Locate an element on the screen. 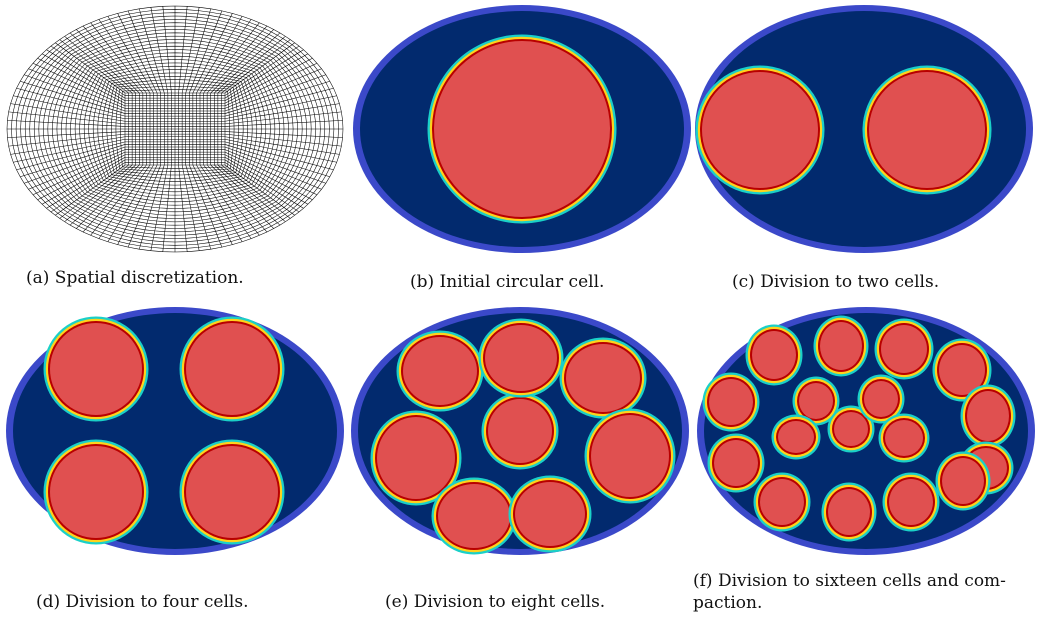 The height and width of the screenshot is (628, 1037). phase-field-image-d is located at coordinates (175, 431).